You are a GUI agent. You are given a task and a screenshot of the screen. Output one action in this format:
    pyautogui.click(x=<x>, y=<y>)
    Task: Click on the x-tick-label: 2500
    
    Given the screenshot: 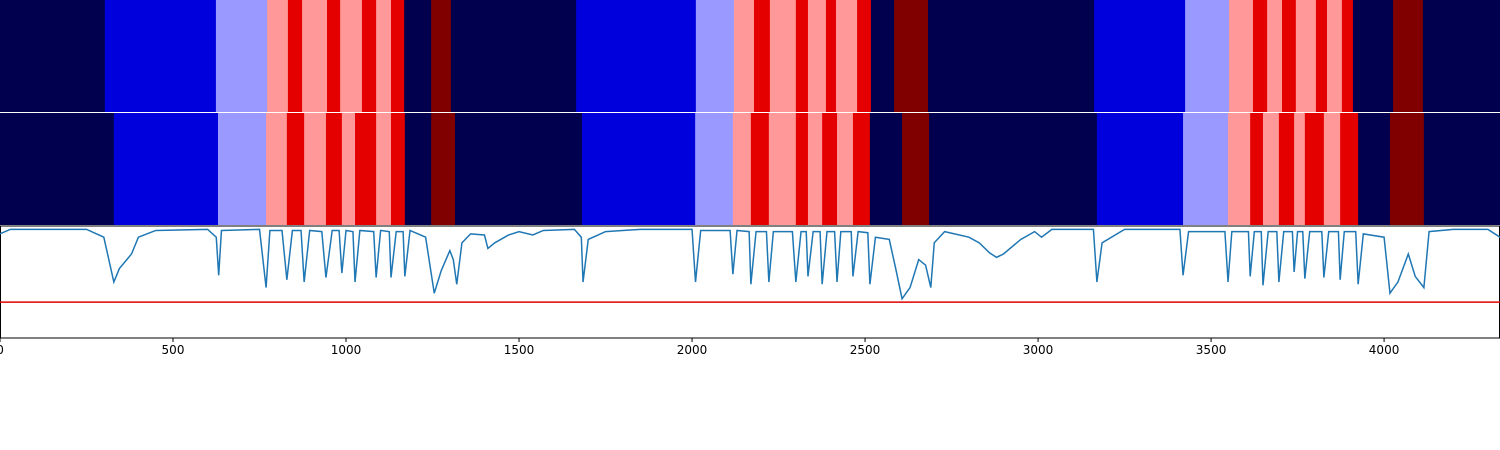 What is the action you would take?
    pyautogui.click(x=865, y=350)
    